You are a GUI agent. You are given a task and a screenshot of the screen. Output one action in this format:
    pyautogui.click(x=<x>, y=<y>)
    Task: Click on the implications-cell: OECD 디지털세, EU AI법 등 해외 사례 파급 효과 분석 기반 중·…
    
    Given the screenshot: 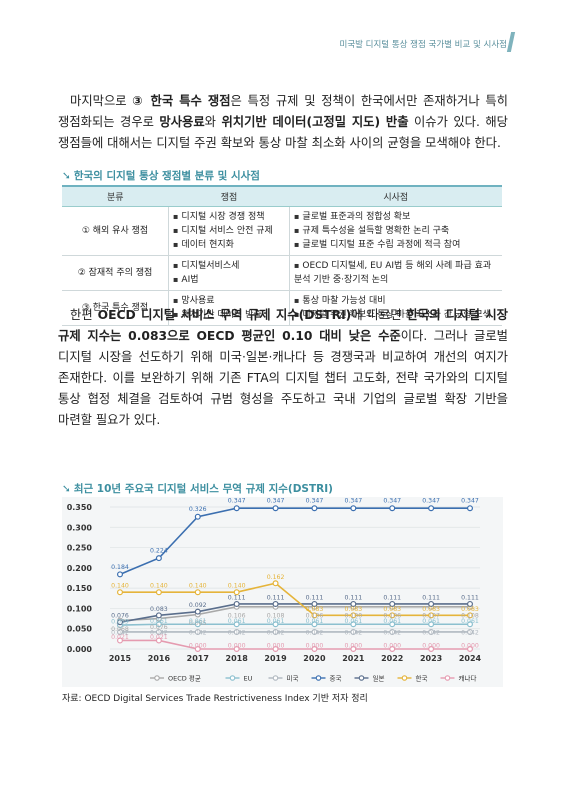 What is the action you would take?
    pyautogui.click(x=395, y=273)
    